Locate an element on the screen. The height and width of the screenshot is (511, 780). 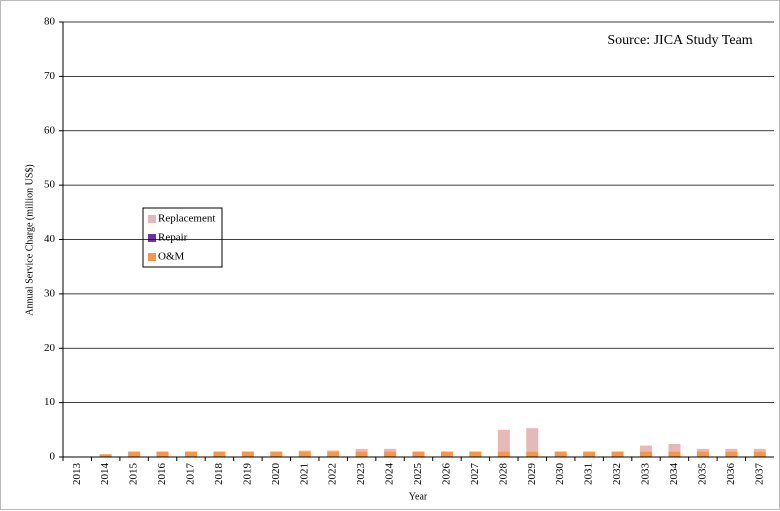
x-tick-label: 2021 is located at coordinates (304, 474).